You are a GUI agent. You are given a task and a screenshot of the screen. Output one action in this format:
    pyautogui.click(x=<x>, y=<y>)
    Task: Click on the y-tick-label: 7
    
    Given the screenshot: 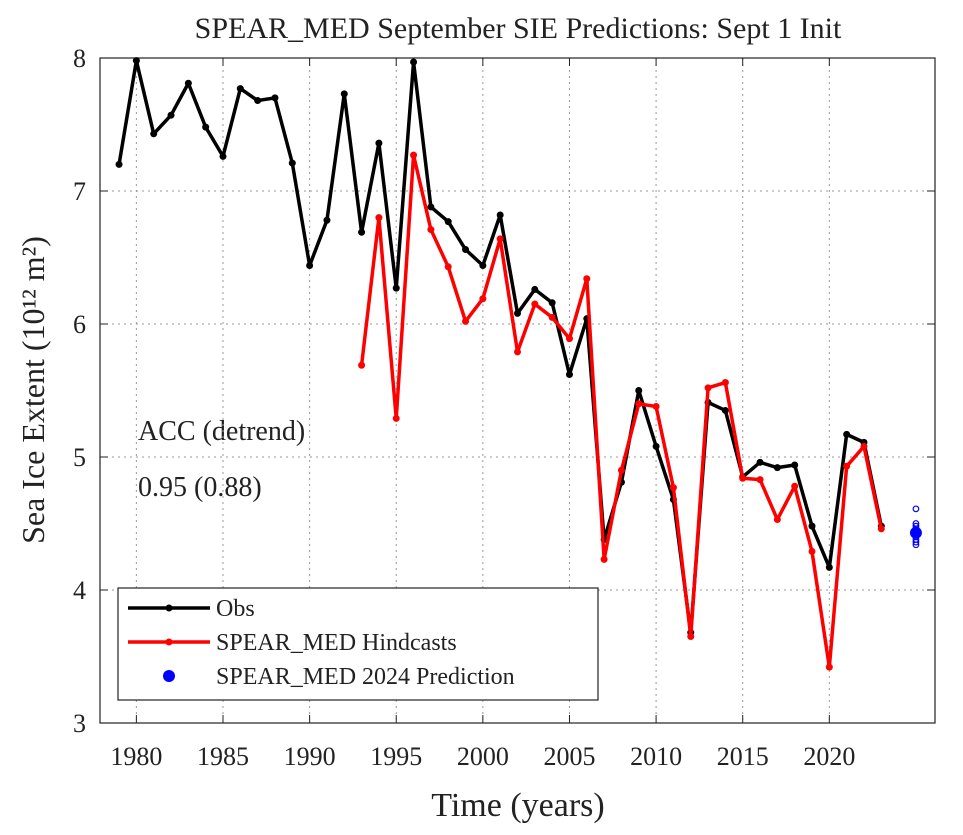 What is the action you would take?
    pyautogui.click(x=79, y=191)
    